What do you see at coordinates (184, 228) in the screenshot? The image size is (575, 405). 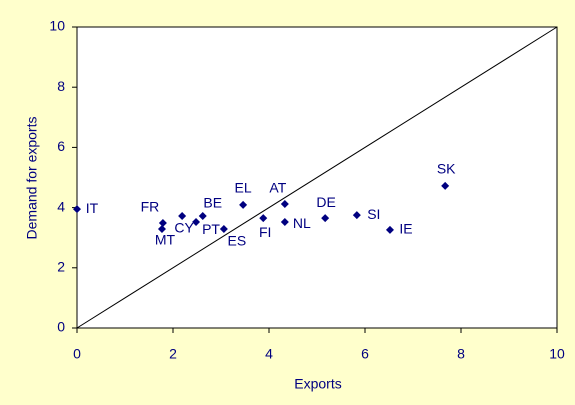 I see `point-label: CY` at bounding box center [184, 228].